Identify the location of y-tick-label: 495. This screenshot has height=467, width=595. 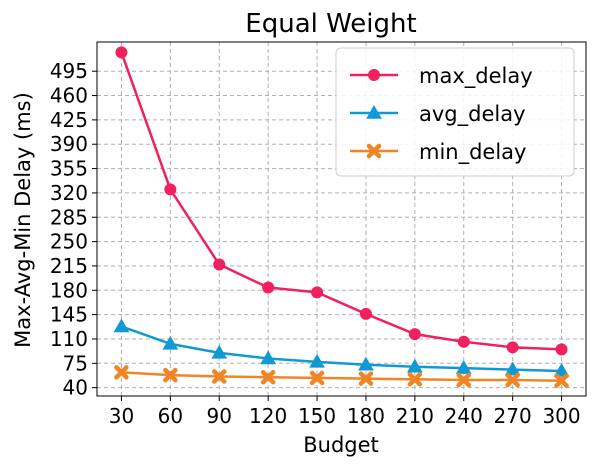
(69, 71).